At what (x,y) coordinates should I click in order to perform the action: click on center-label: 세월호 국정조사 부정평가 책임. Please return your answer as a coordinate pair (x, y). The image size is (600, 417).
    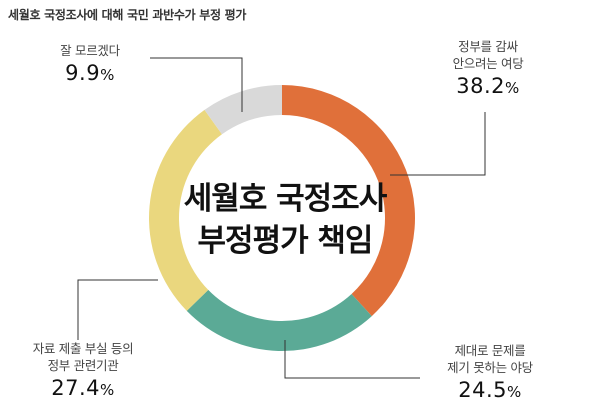
    Looking at the image, I should click on (285, 220).